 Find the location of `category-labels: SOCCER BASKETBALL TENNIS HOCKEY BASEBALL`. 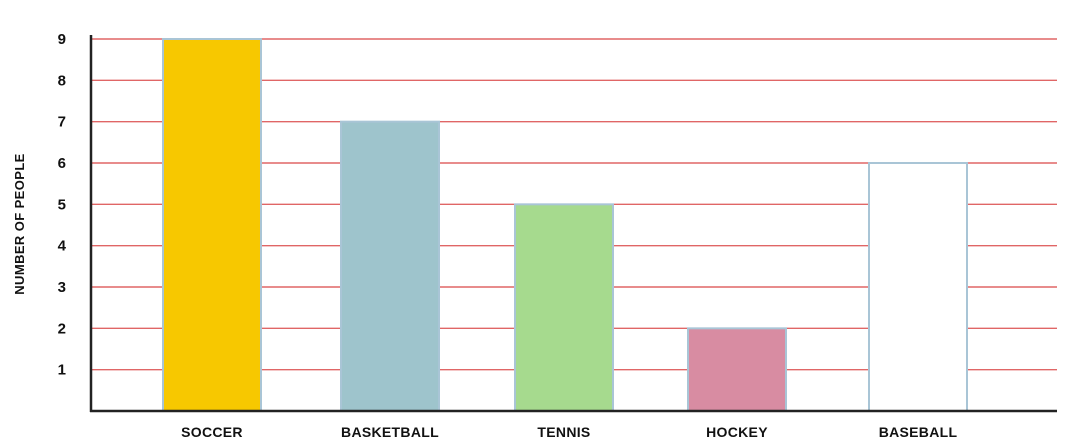

category-labels: SOCCER BASKETBALL TENNIS HOCKEY BASEBALL is located at coordinates (569, 432).